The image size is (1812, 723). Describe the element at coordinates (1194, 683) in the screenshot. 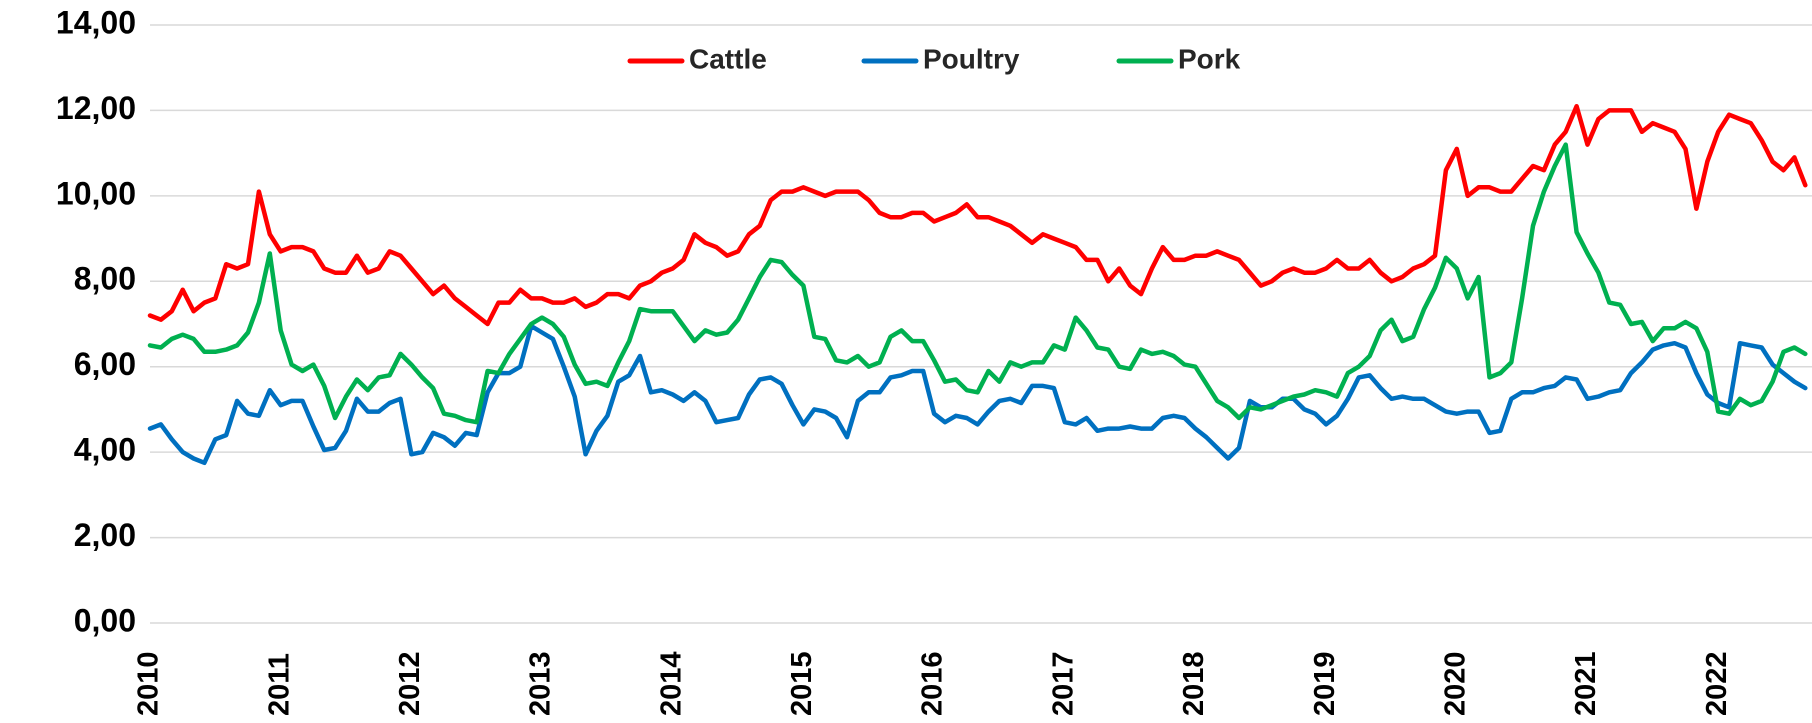

I see `x-tick-label: 2018` at that location.